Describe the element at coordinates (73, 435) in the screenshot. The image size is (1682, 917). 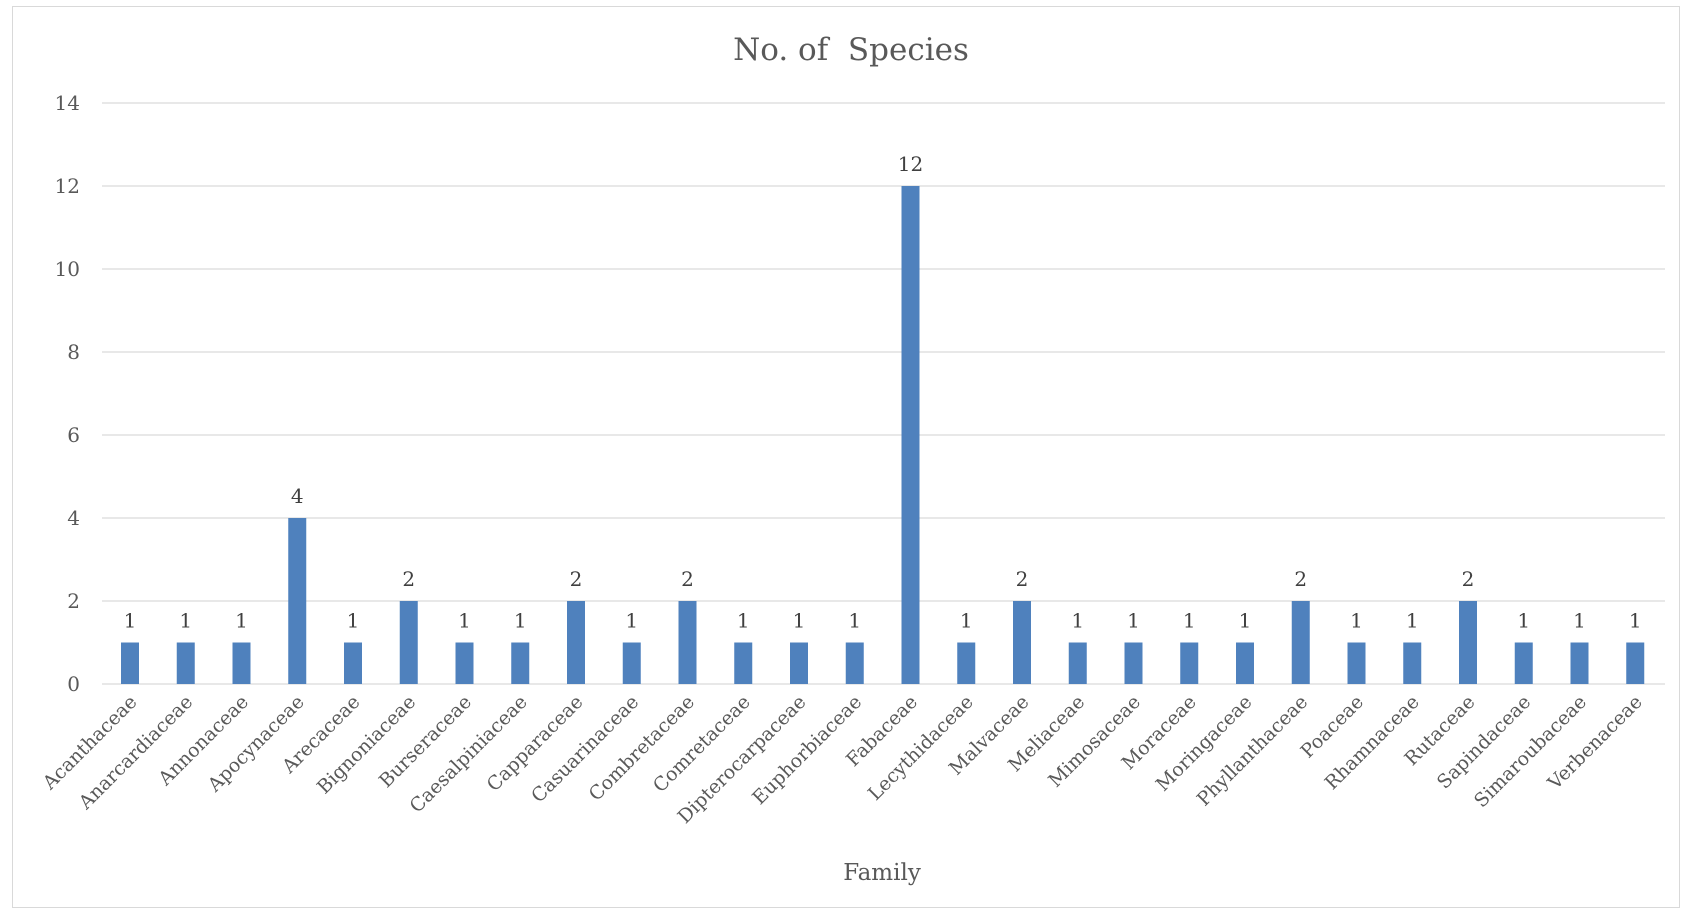
I see `y-tick-label: 6` at that location.